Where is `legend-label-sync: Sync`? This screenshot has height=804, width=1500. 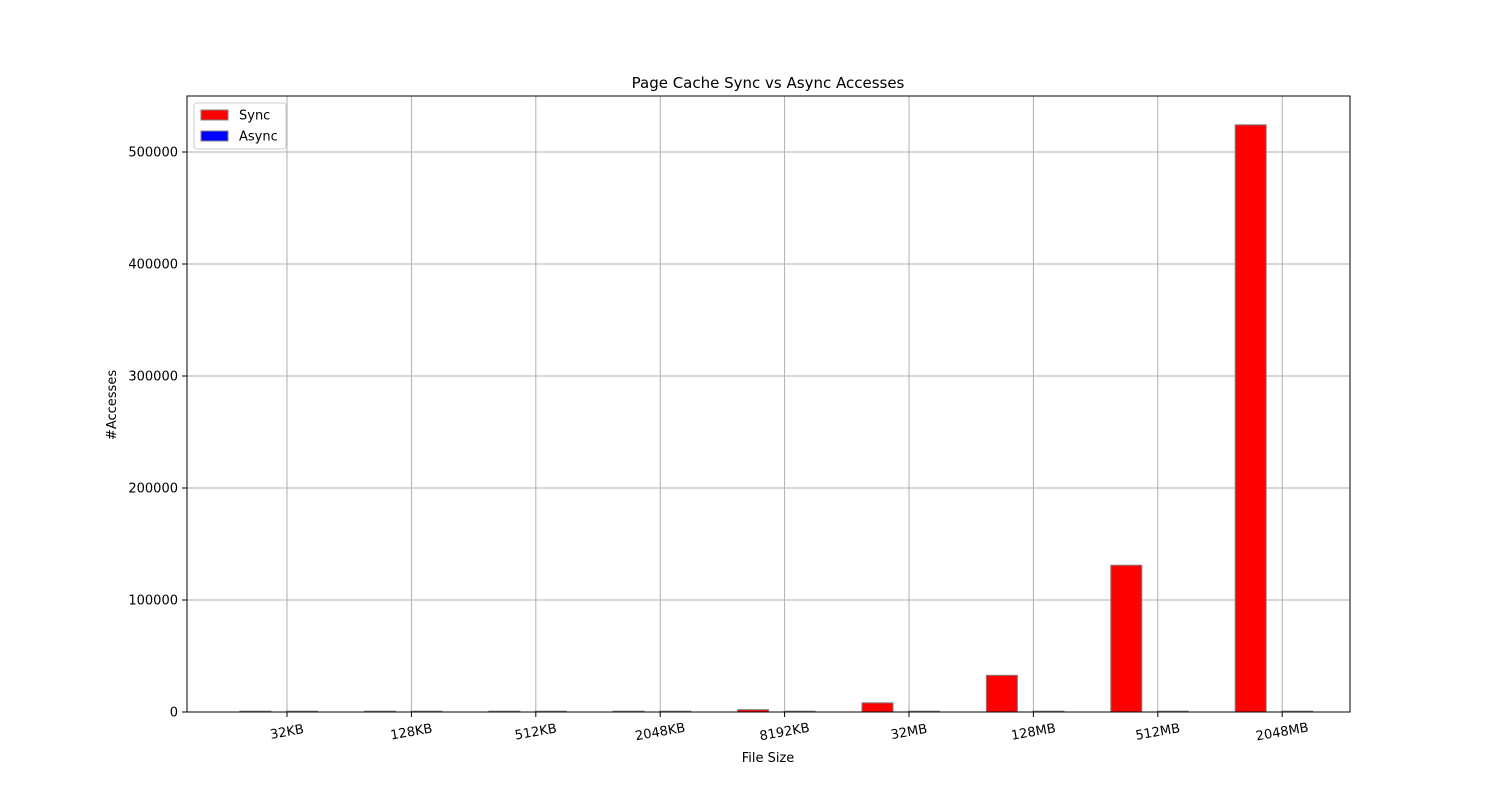 legend-label-sync: Sync is located at coordinates (254, 116).